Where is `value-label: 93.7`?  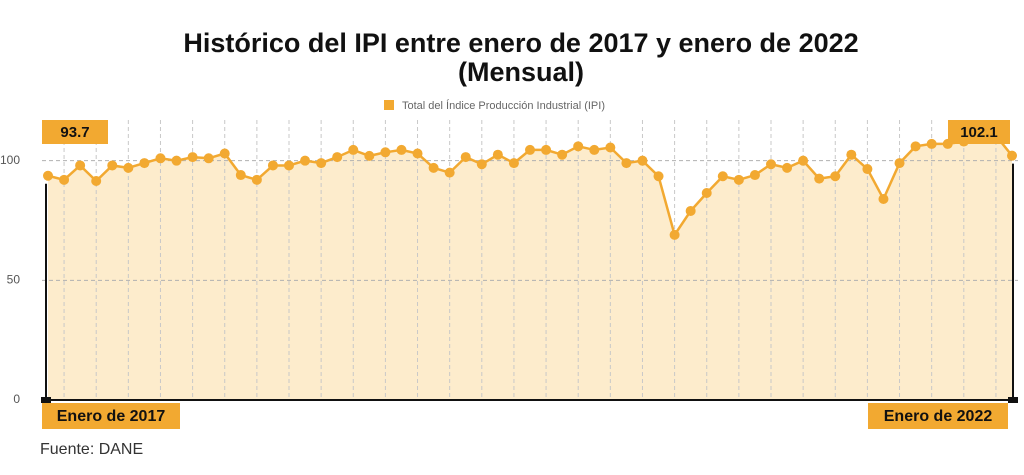 value-label: 93.7 is located at coordinates (74, 132).